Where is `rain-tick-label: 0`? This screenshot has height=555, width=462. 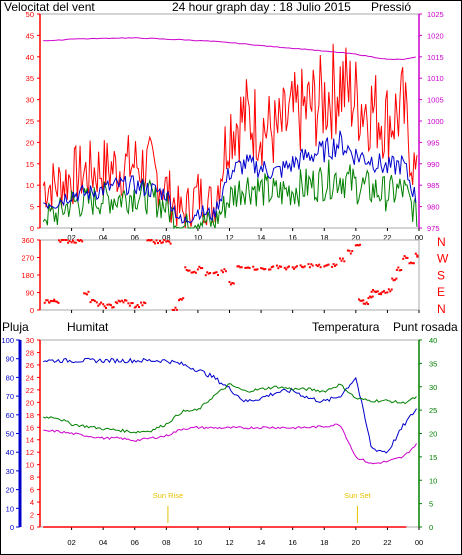
rain-tick-label: 0 is located at coordinates (32, 527).